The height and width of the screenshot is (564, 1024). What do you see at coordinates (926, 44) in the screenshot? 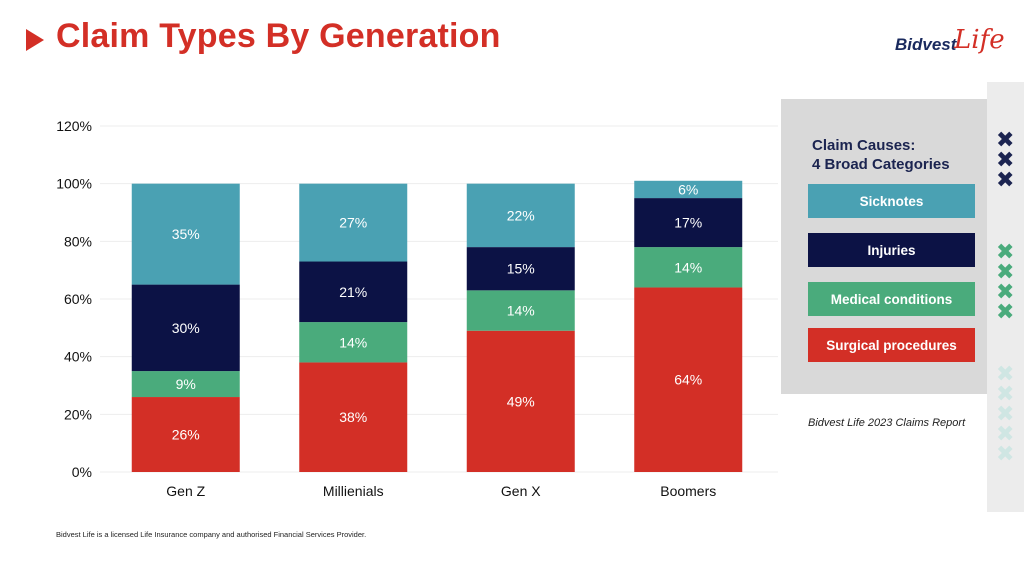
I see `logo-word-1: Bidvest` at bounding box center [926, 44].